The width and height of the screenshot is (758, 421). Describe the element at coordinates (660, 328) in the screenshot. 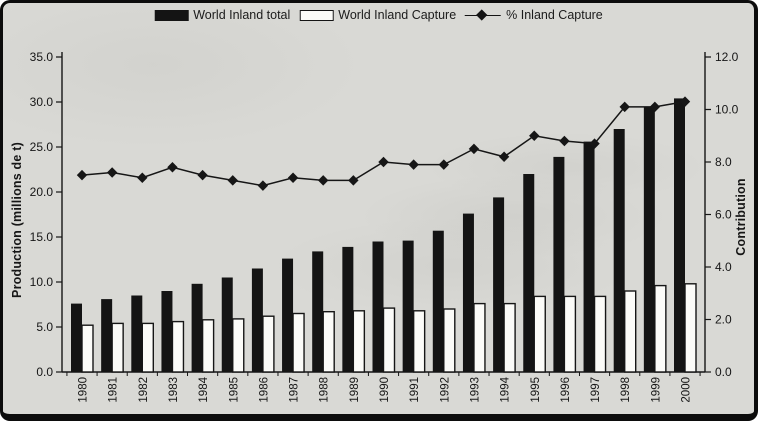

I see `bar-world-inland-capture-1999` at that location.